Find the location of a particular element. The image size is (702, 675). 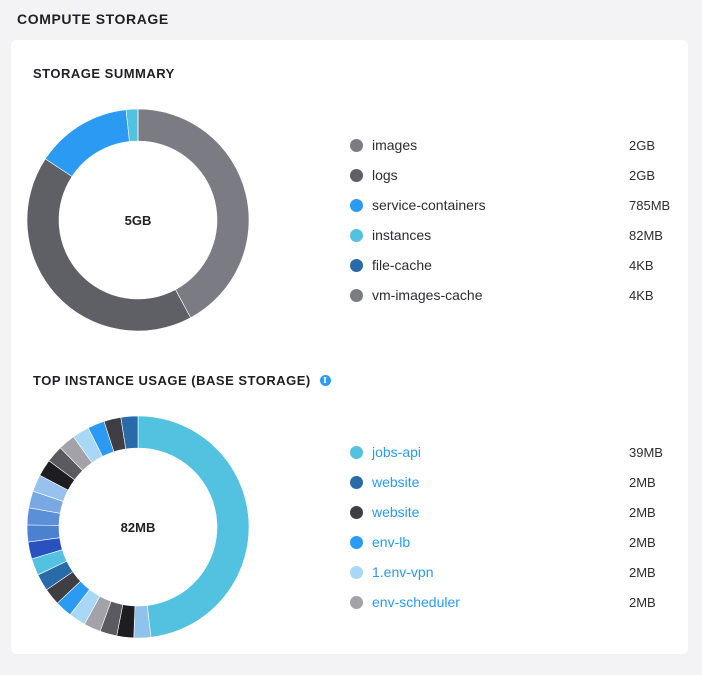

legend-value: 39MB is located at coordinates (646, 452).